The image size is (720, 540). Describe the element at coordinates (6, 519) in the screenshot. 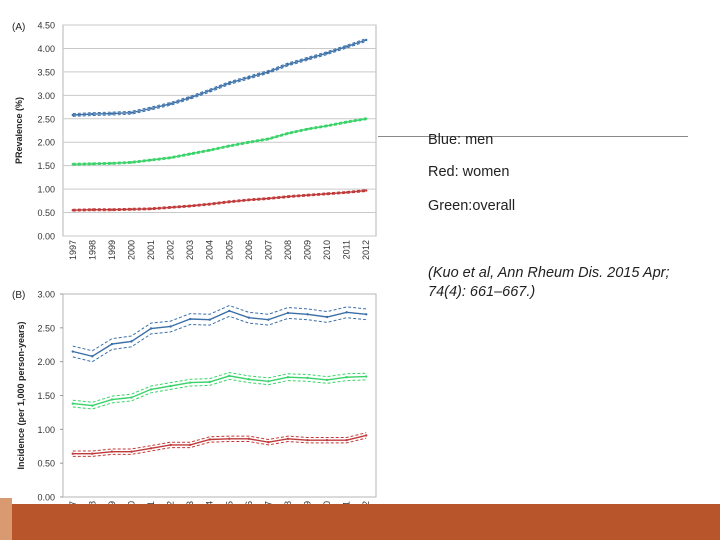

I see `bottom-accent-corner` at that location.